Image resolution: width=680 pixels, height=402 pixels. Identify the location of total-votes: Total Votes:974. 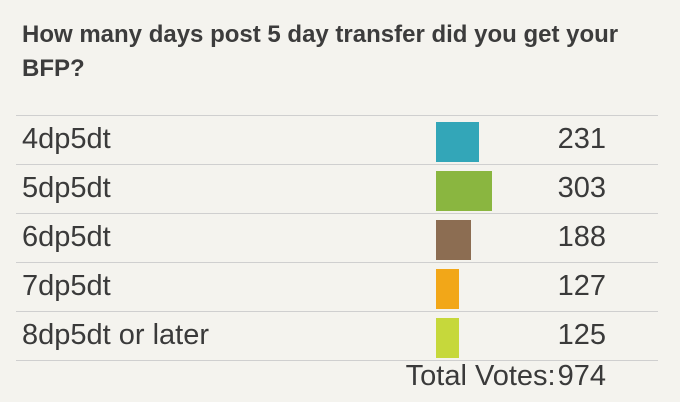
(506, 376).